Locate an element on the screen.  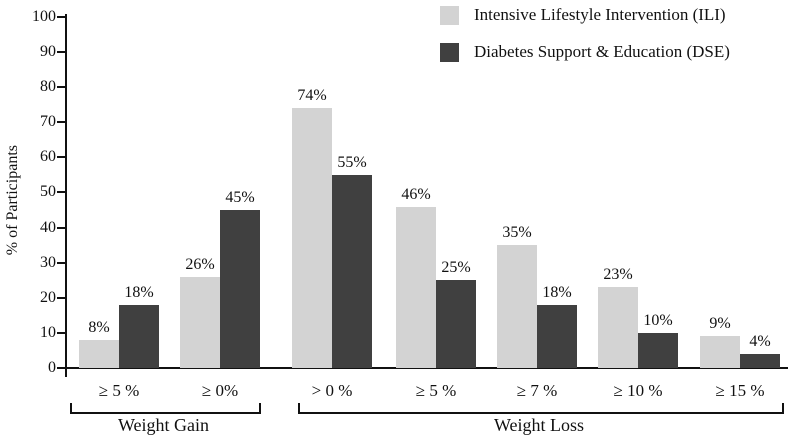
bar-value-label: 55% is located at coordinates (352, 162).